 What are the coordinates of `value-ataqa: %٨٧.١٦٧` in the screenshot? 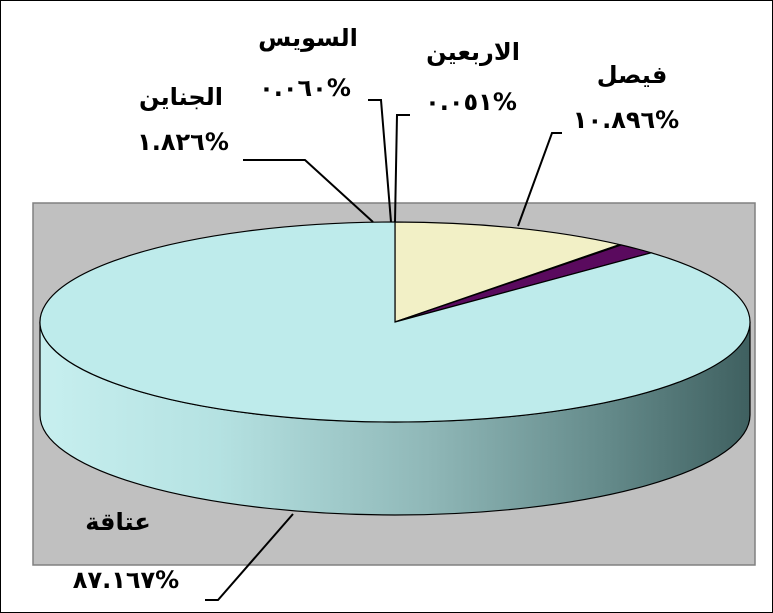 It's located at (126, 580).